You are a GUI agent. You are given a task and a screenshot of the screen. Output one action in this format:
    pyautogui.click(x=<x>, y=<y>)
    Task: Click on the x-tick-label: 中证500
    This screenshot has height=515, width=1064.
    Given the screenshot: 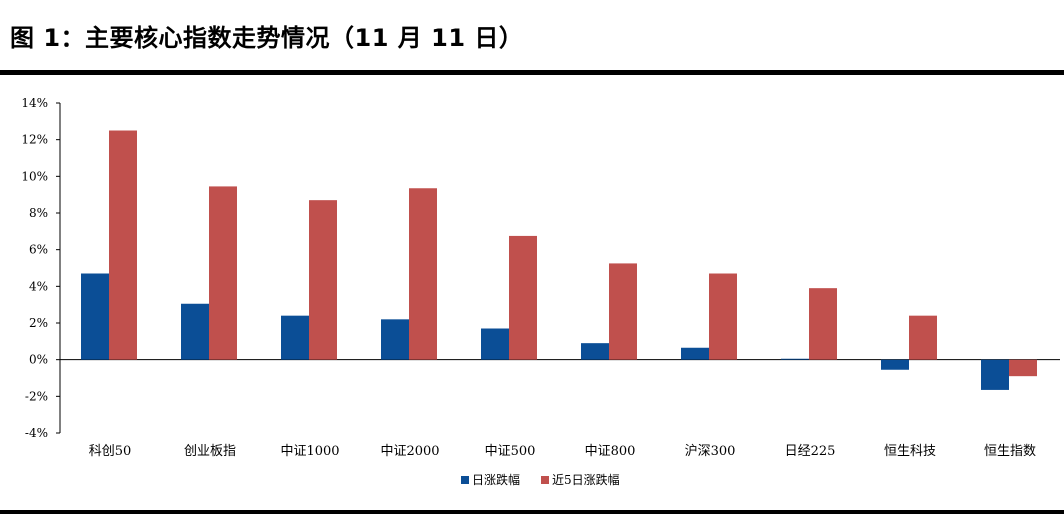 What is the action you would take?
    pyautogui.click(x=510, y=451)
    